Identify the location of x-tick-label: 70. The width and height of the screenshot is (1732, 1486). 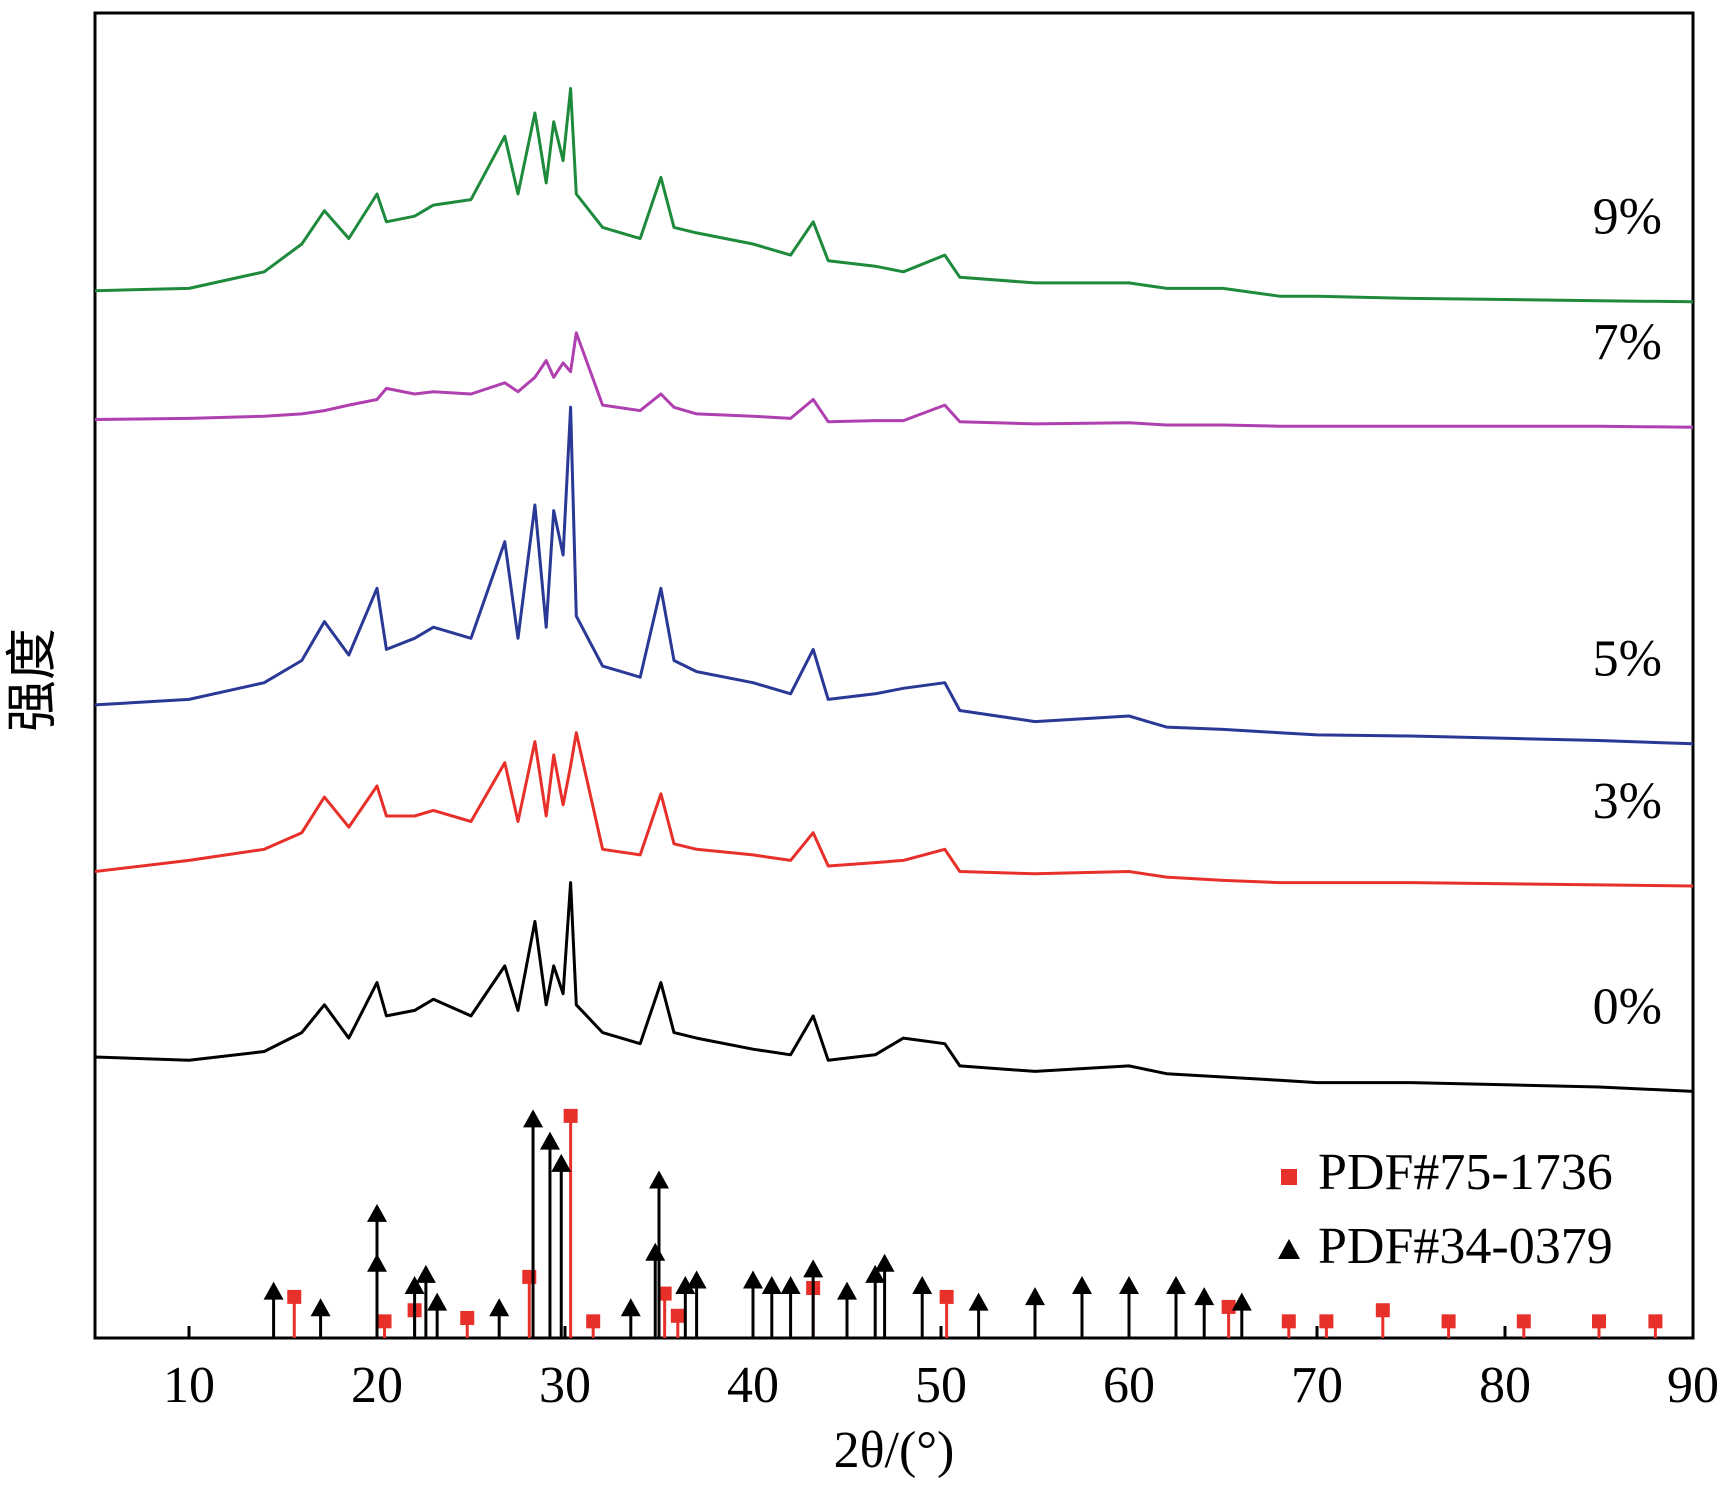
(1317, 1385).